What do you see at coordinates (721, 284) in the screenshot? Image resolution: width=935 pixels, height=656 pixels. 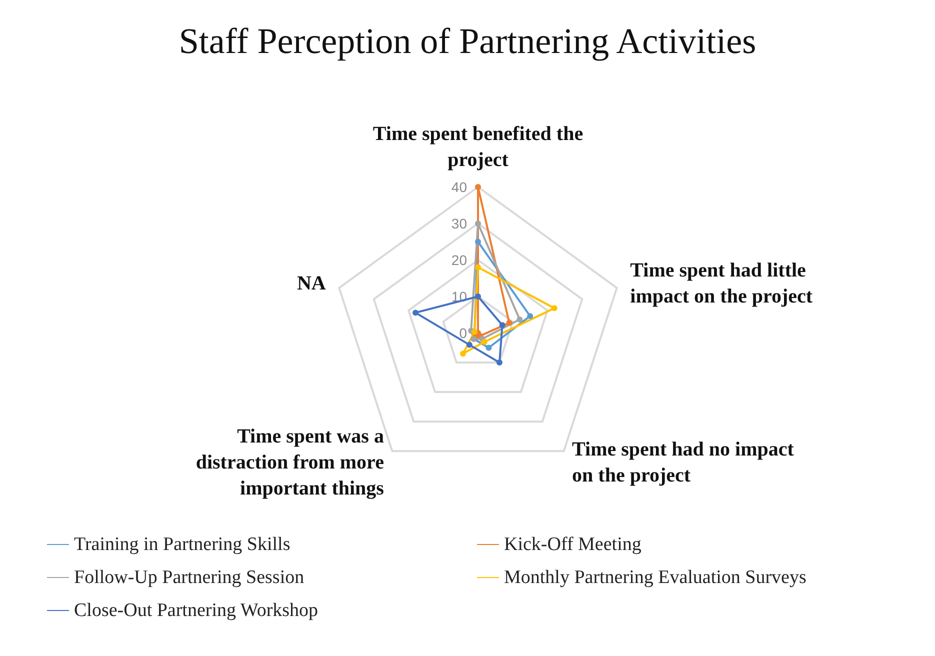 I see `spoke-label: Time spent had little impact on the project` at bounding box center [721, 284].